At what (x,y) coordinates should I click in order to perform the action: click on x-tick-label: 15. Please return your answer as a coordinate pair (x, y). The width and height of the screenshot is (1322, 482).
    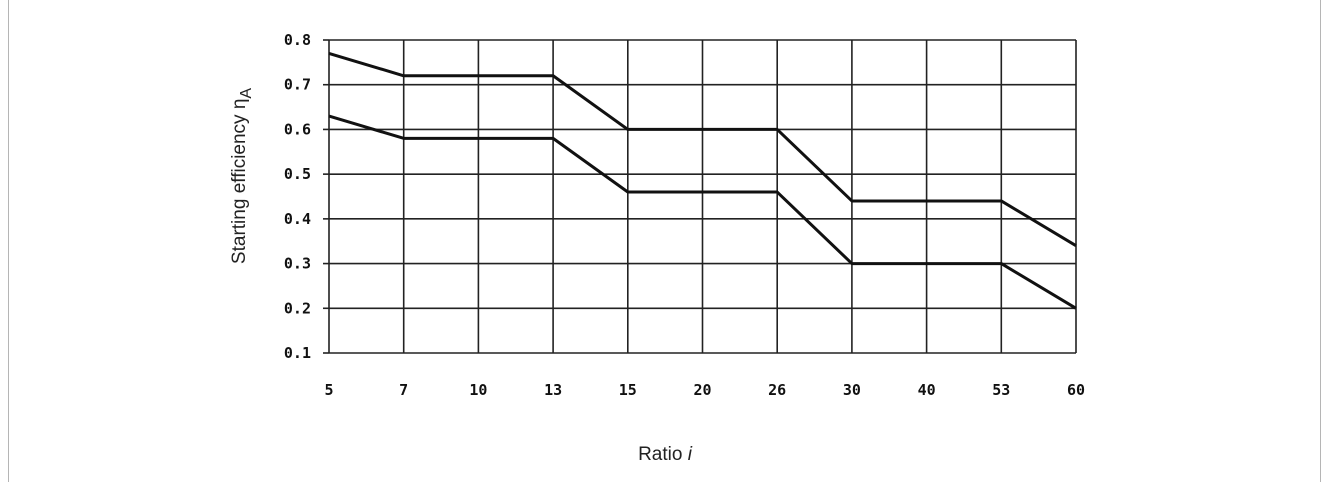
    Looking at the image, I should click on (628, 390).